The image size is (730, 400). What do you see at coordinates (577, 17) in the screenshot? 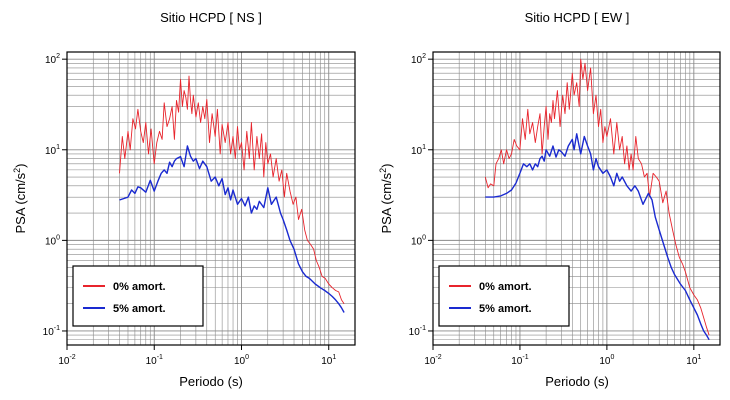
I see `chart-title: Sitio HCPD [ EW ]` at bounding box center [577, 17].